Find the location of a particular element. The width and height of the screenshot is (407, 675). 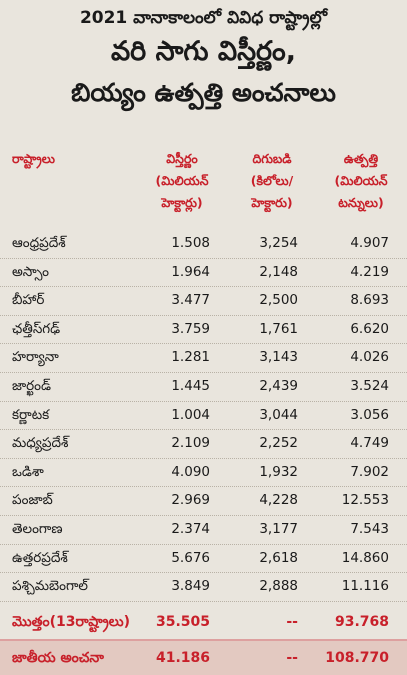

area-value: 3.477 is located at coordinates (190, 300).